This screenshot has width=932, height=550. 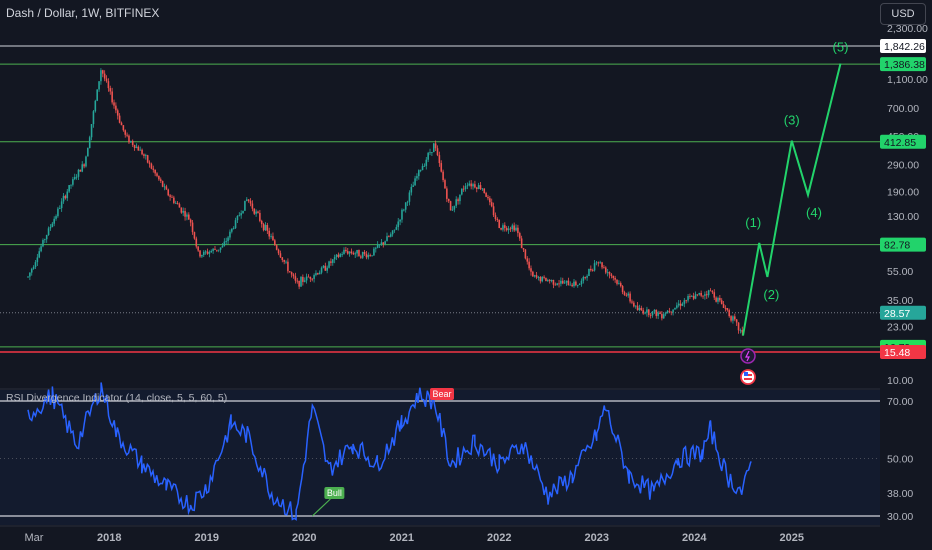 I want to click on time-axis-label: 2020, so click(x=304, y=538).